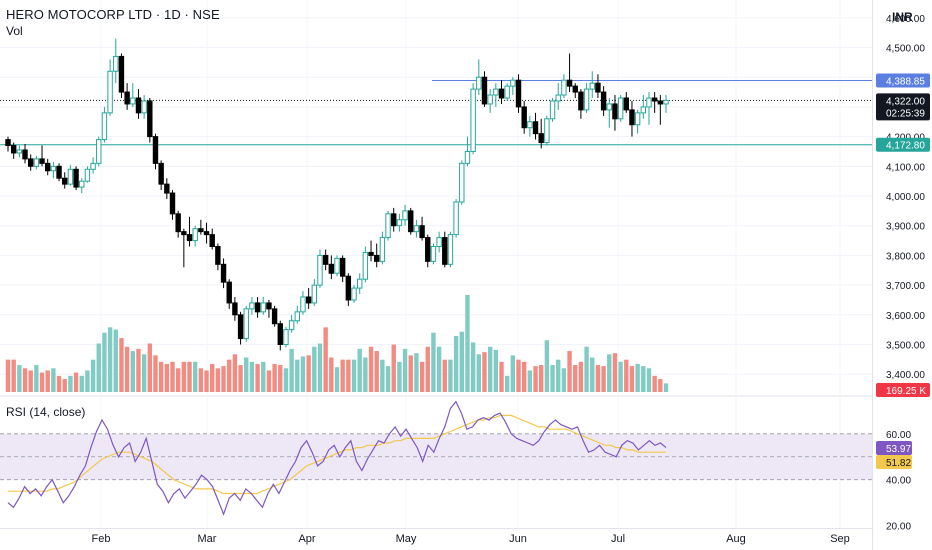 This screenshot has width=932, height=550. I want to click on volume-value-label-bg, so click(903, 390).